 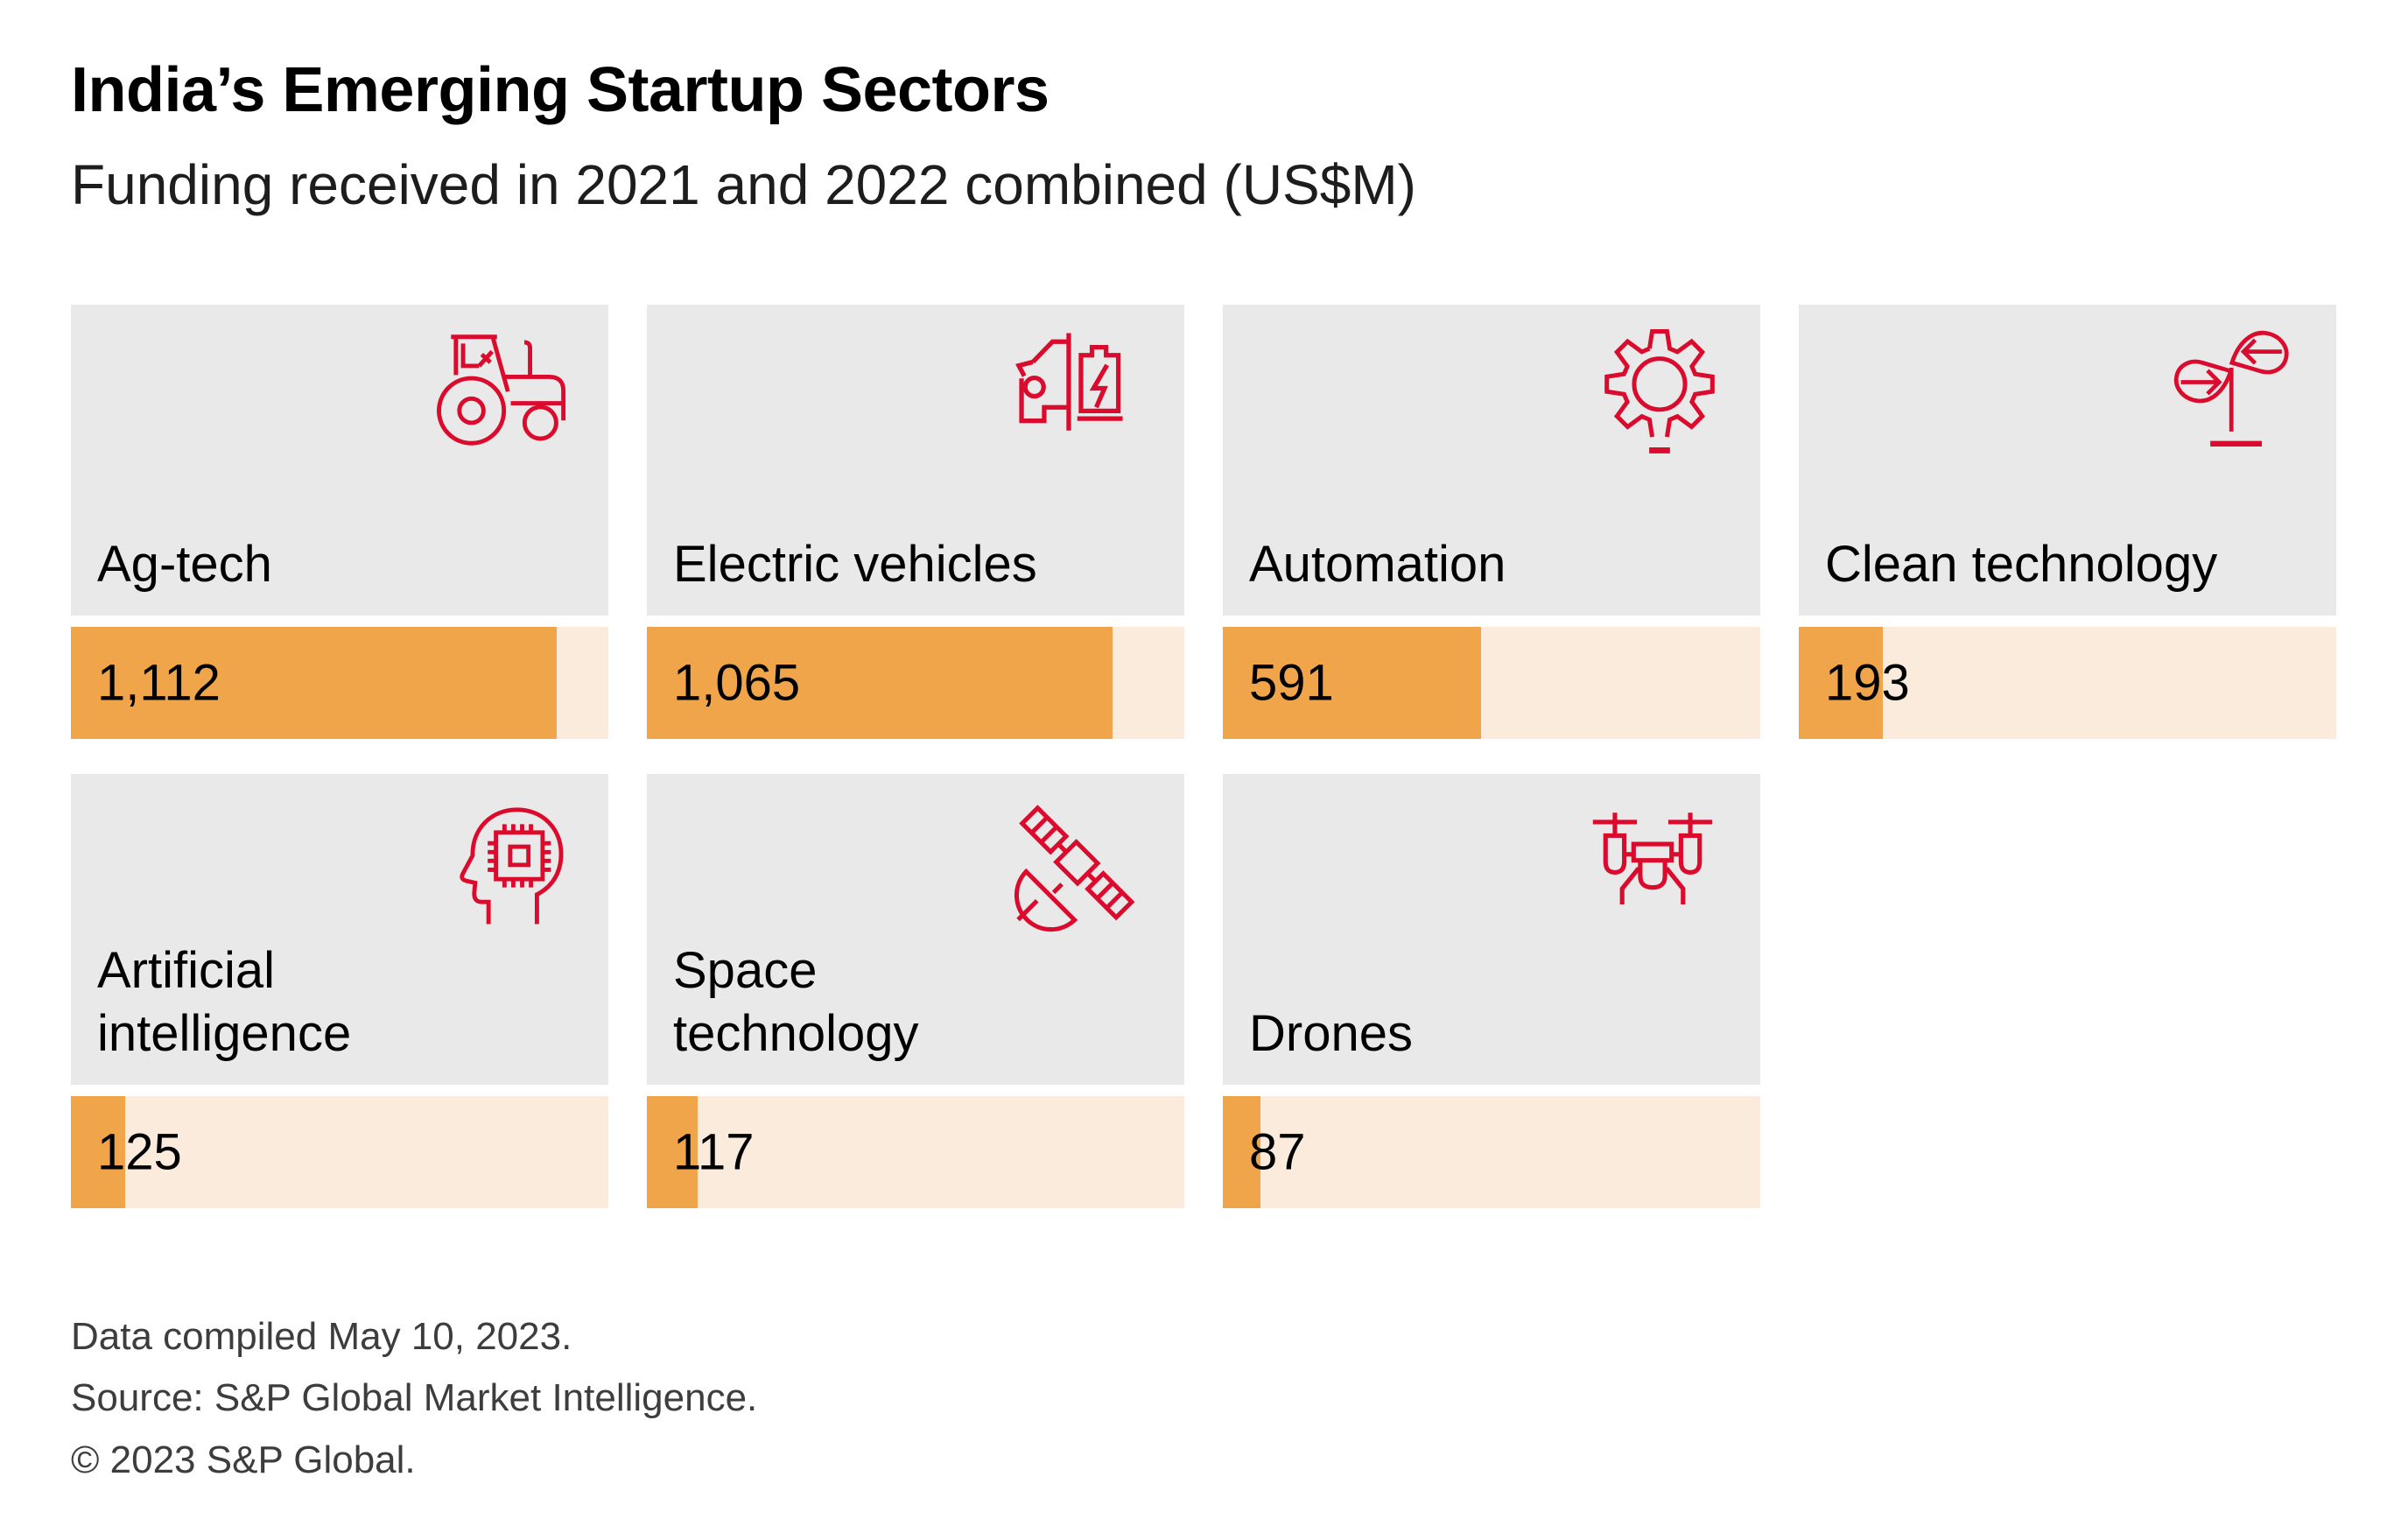 I want to click on sector-card: Space technology 117, so click(x=915, y=991).